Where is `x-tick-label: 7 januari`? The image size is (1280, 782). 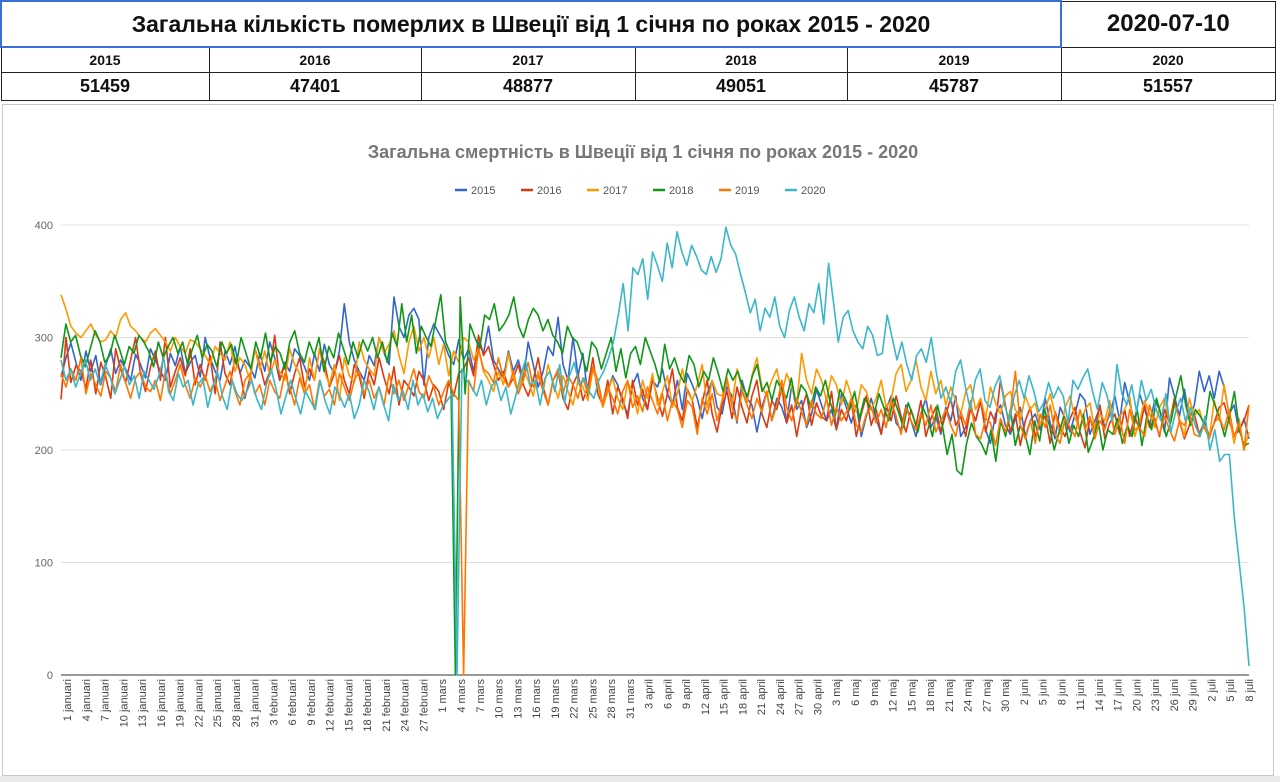
x-tick-label: 7 januari is located at coordinates (106, 700).